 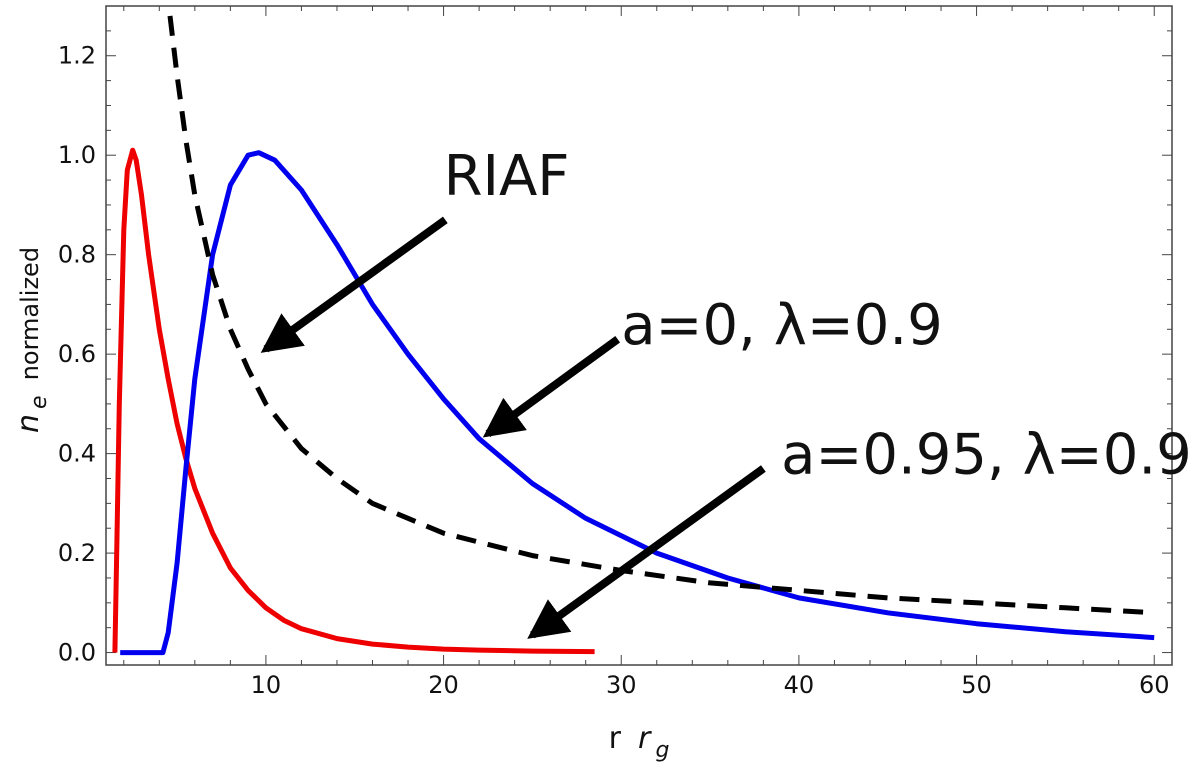 What do you see at coordinates (266, 685) in the screenshot?
I see `x-tick-label: 10` at bounding box center [266, 685].